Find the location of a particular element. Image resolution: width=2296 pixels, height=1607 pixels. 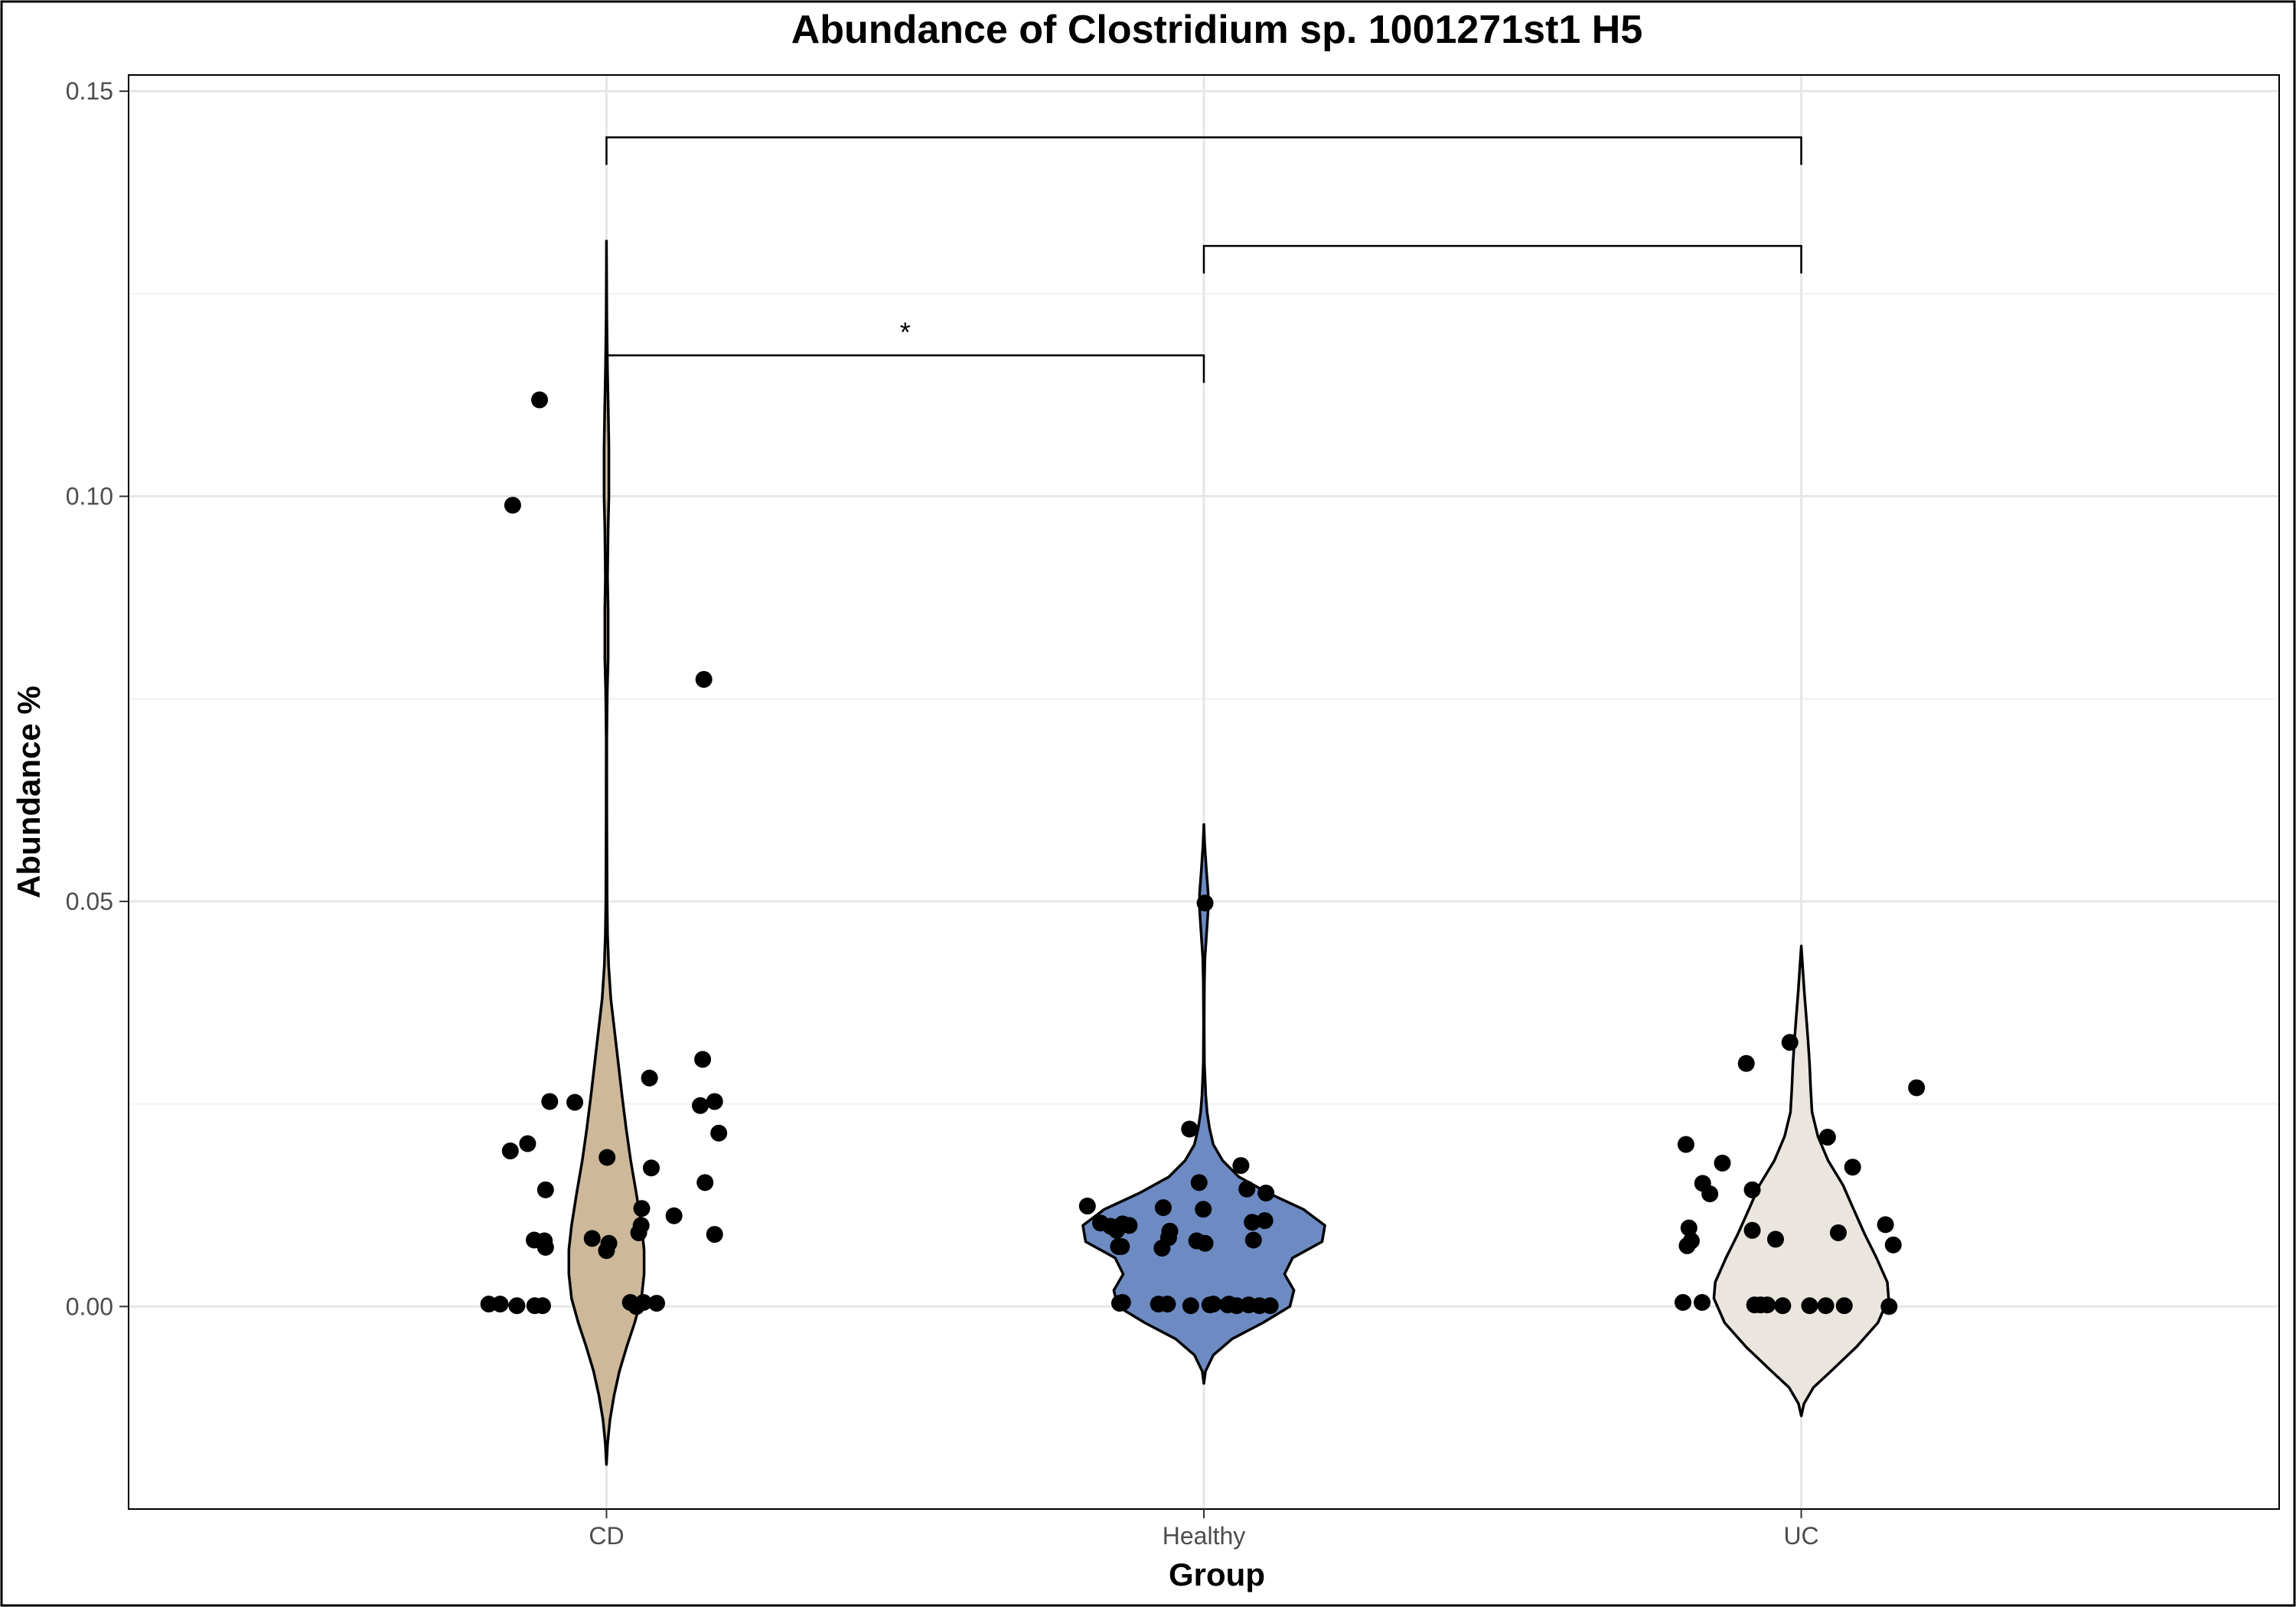

x-tick-label: Healthy is located at coordinates (1204, 1536).